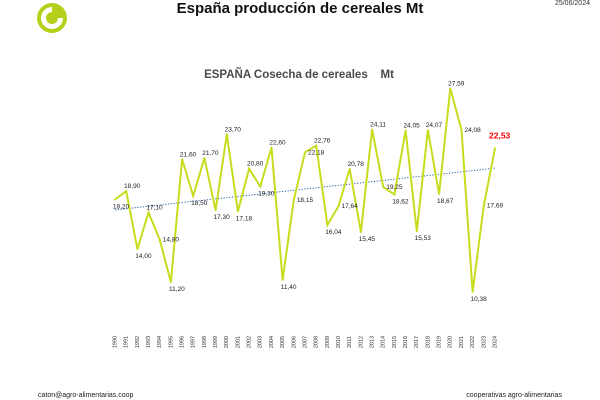  I want to click on x-tick-label: 1997, so click(194, 342).